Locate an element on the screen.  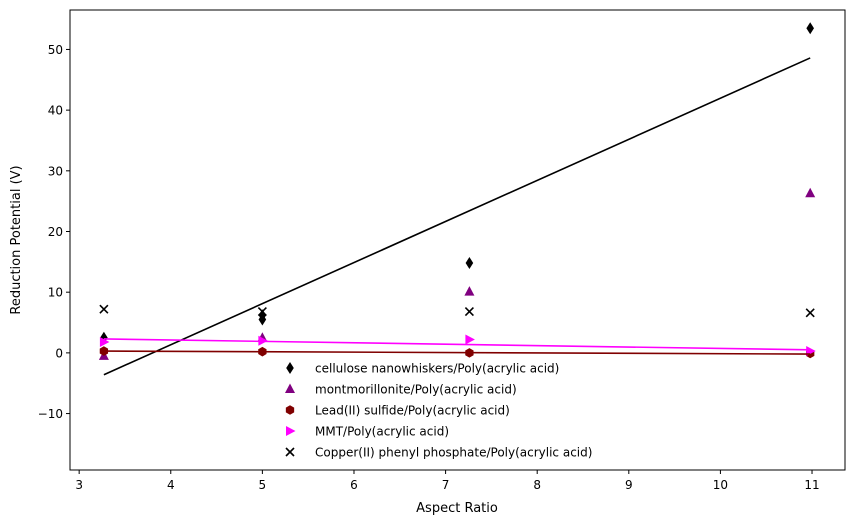
x-tick-label: 6 is located at coordinates (354, 485).